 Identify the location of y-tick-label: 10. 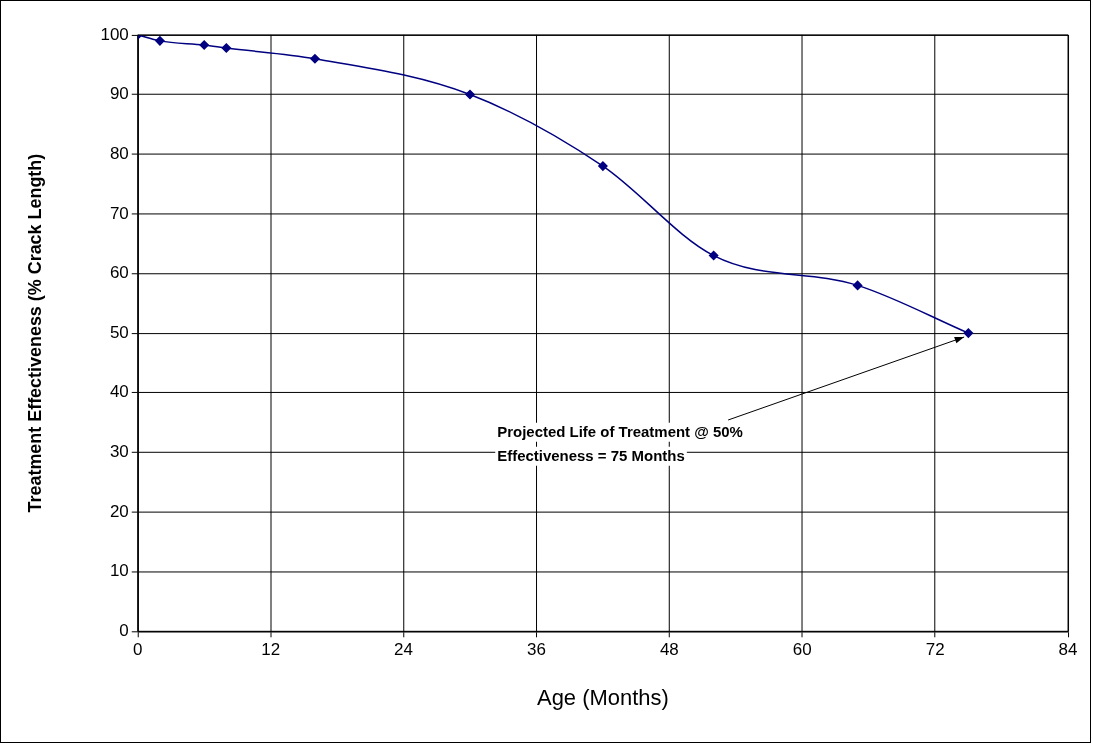
(119, 571).